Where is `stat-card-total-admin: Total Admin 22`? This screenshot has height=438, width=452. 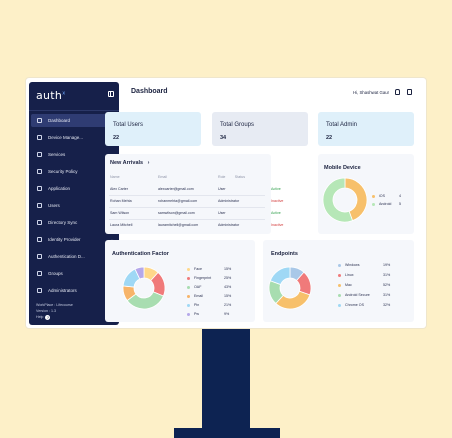 stat-card-total-admin: Total Admin 22 is located at coordinates (366, 129).